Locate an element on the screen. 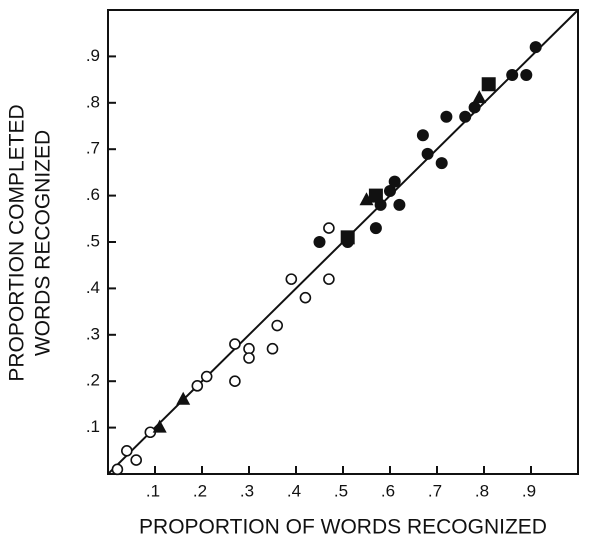 The image size is (595, 547). x-tick-label: .9 is located at coordinates (529, 490).